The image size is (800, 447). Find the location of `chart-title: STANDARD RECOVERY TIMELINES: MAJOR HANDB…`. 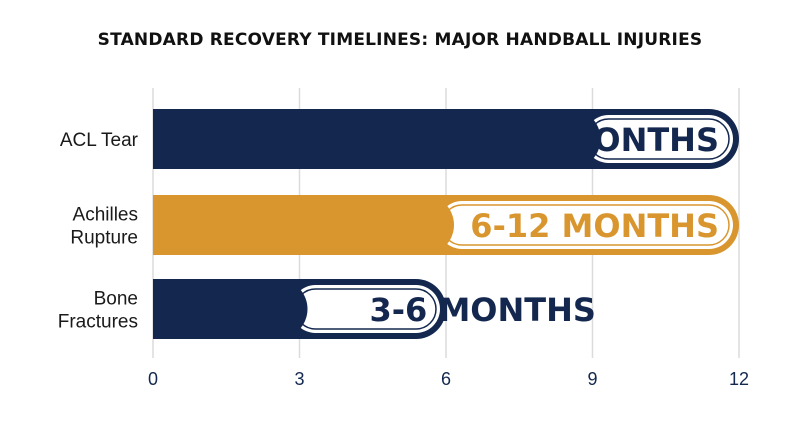

chart-title: STANDARD RECOVERY TIMELINES: MAJOR HANDB… is located at coordinates (400, 40).